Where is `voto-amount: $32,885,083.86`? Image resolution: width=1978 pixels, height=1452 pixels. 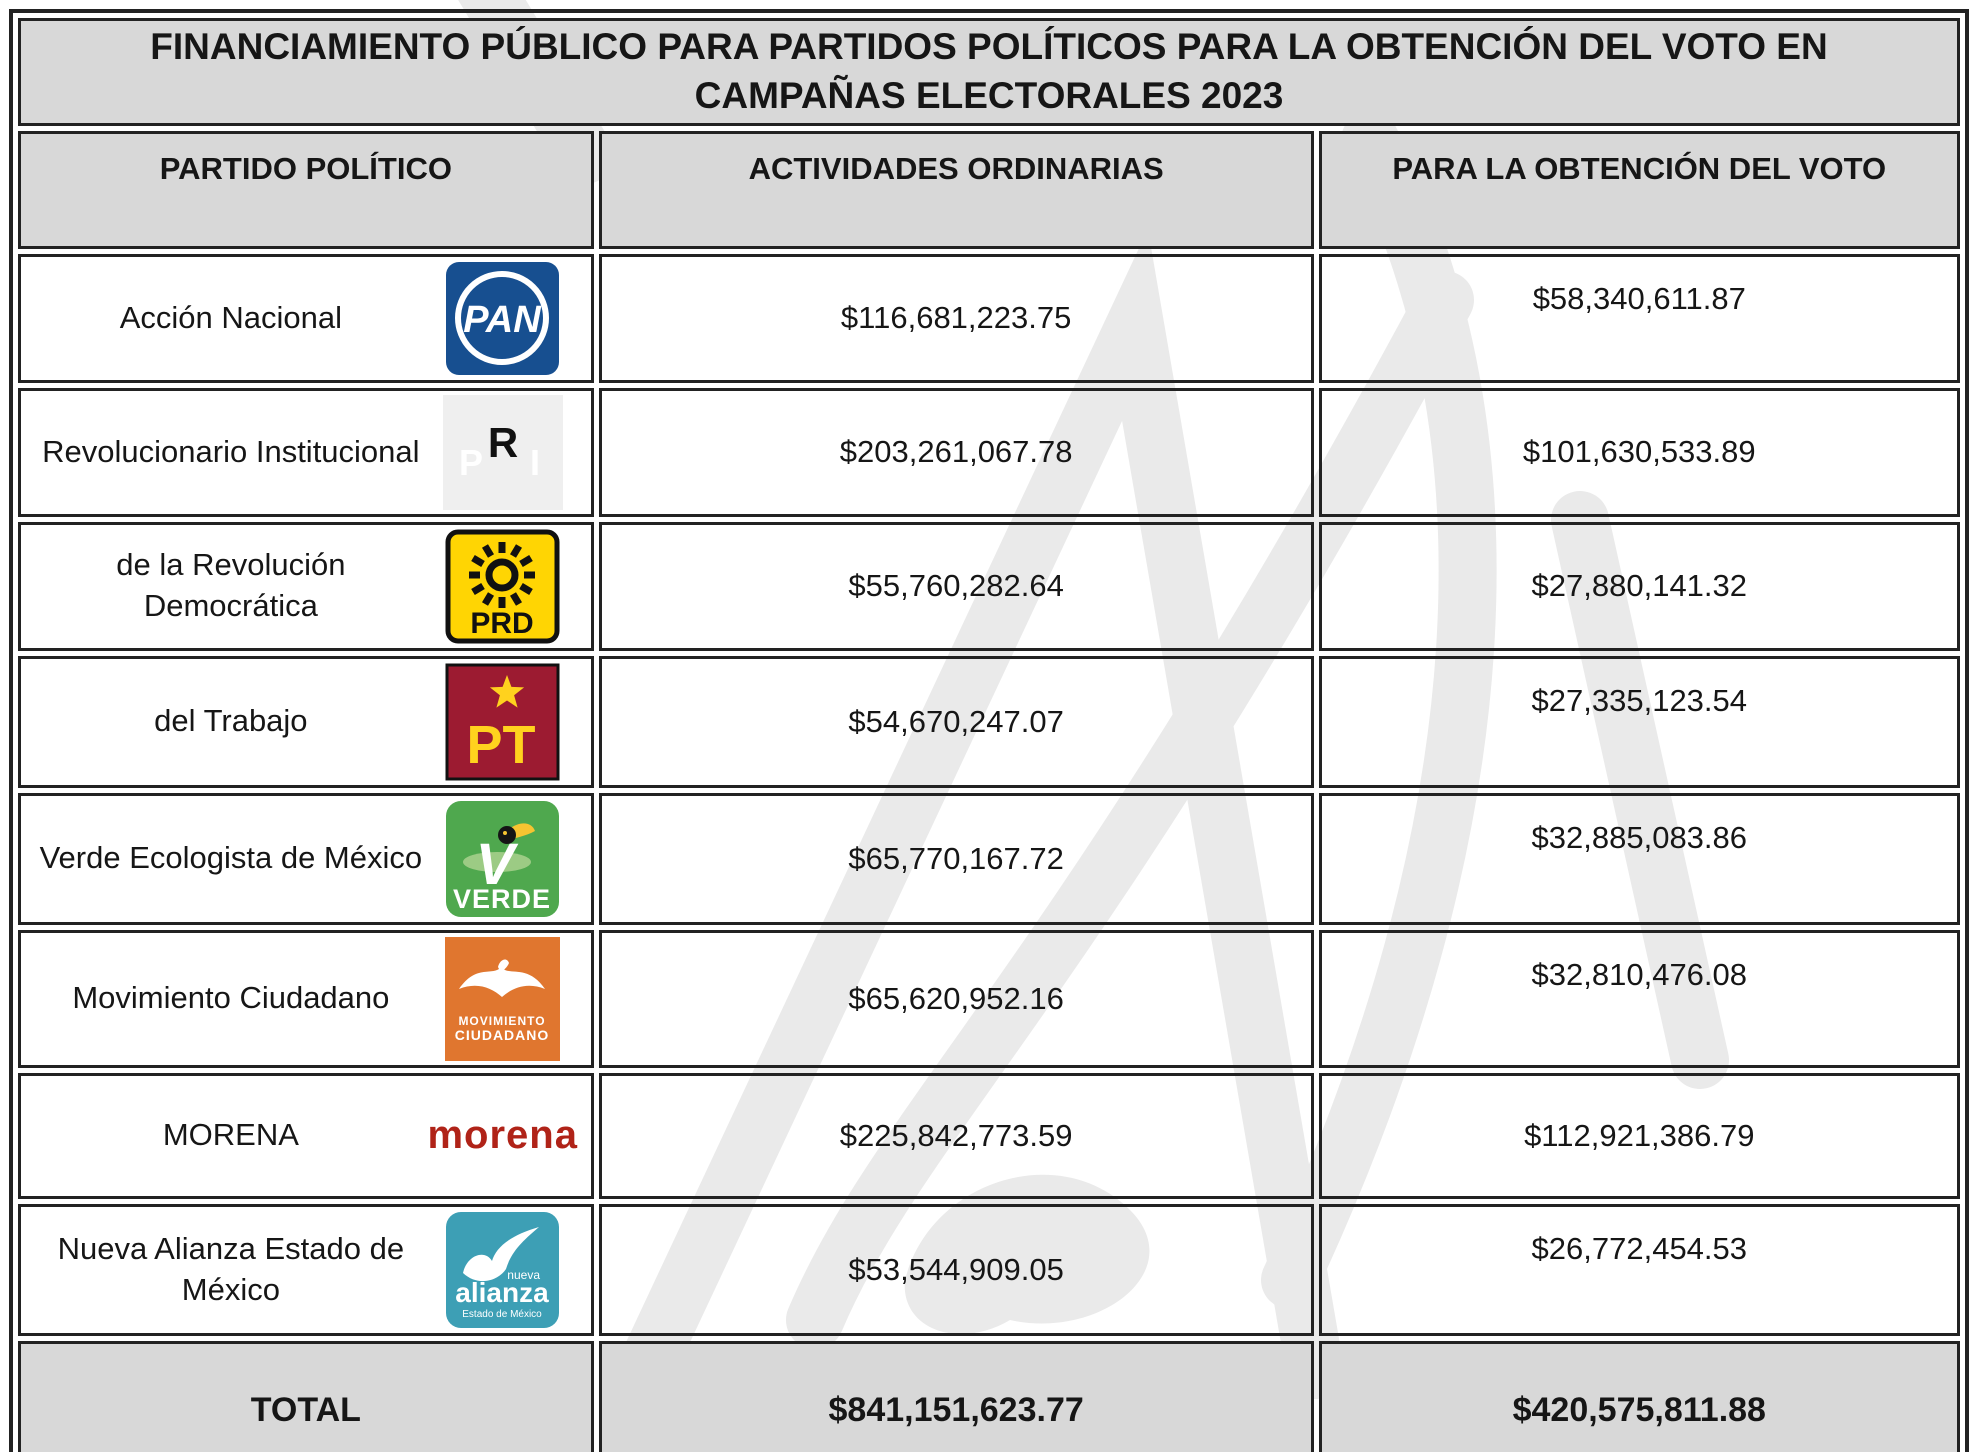 voto-amount: $32,885,083.86 is located at coordinates (1639, 858).